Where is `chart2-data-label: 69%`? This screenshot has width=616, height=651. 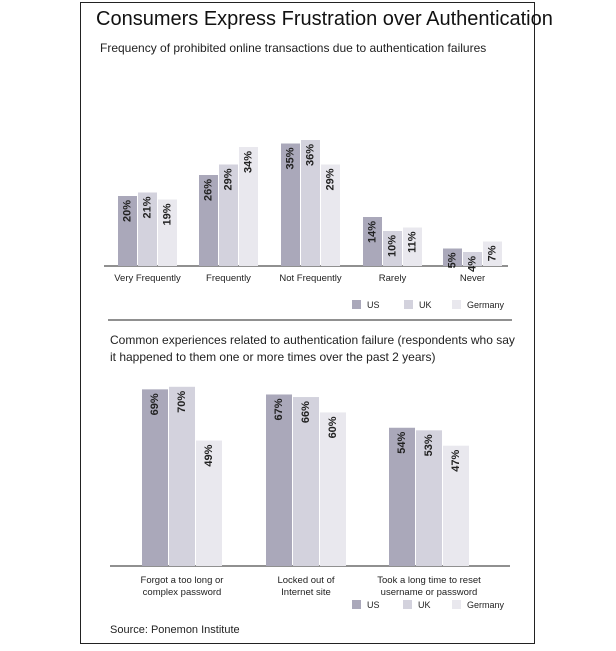 chart2-data-label: 69% is located at coordinates (155, 404).